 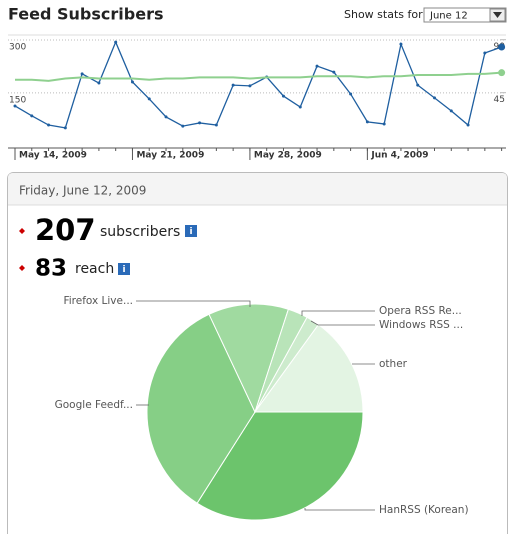 What do you see at coordinates (65, 230) in the screenshot?
I see `stat-value: 207` at bounding box center [65, 230].